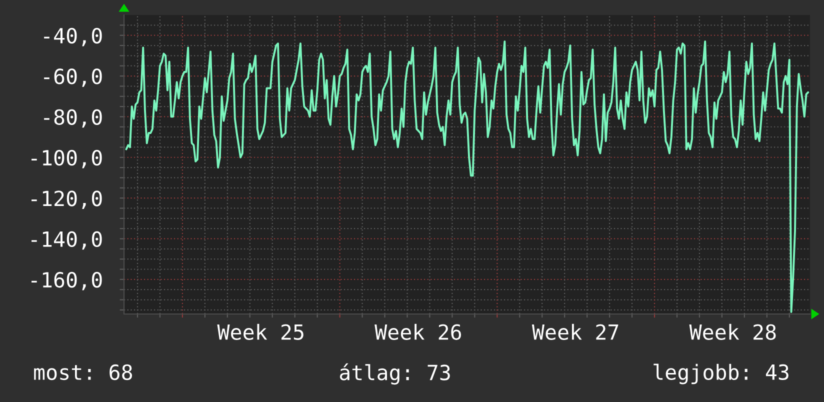 The height and width of the screenshot is (402, 824). Describe the element at coordinates (721, 374) in the screenshot. I see `text: legjobb: 43` at that location.